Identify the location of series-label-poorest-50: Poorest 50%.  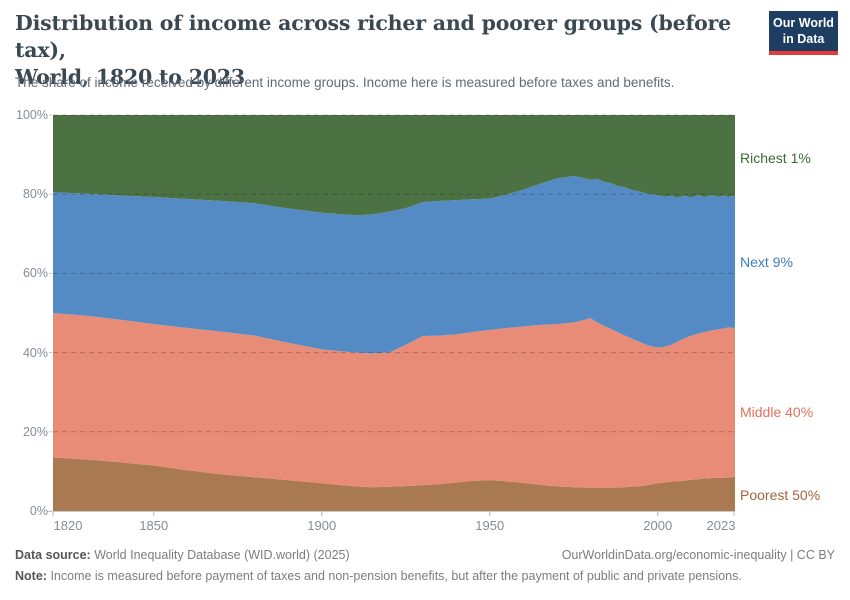
(780, 494).